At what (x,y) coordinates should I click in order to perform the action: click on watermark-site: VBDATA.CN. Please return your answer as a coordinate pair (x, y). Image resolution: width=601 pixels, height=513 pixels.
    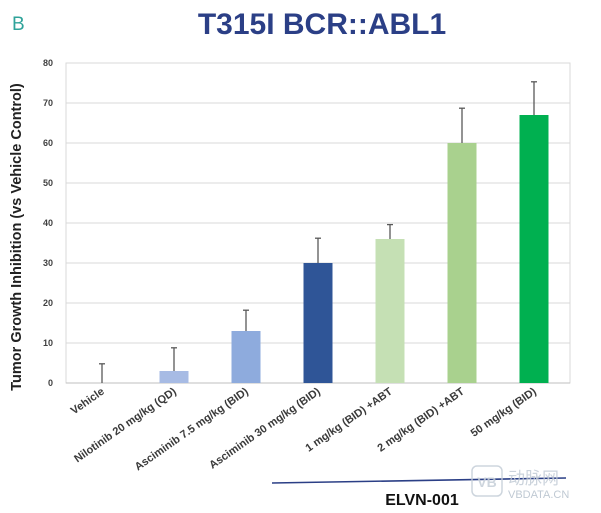
    Looking at the image, I should click on (538, 495).